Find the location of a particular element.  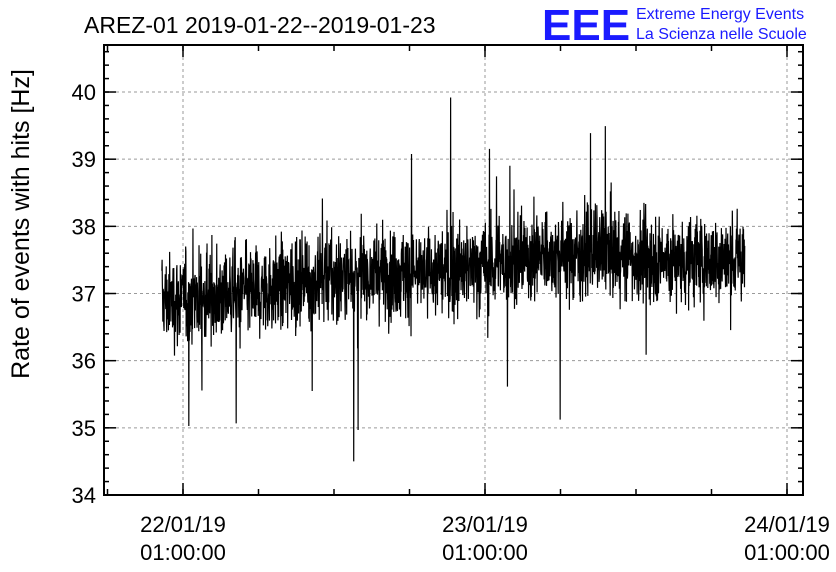

logo-line-2: La Scienza nelle Scuole is located at coordinates (721, 34).